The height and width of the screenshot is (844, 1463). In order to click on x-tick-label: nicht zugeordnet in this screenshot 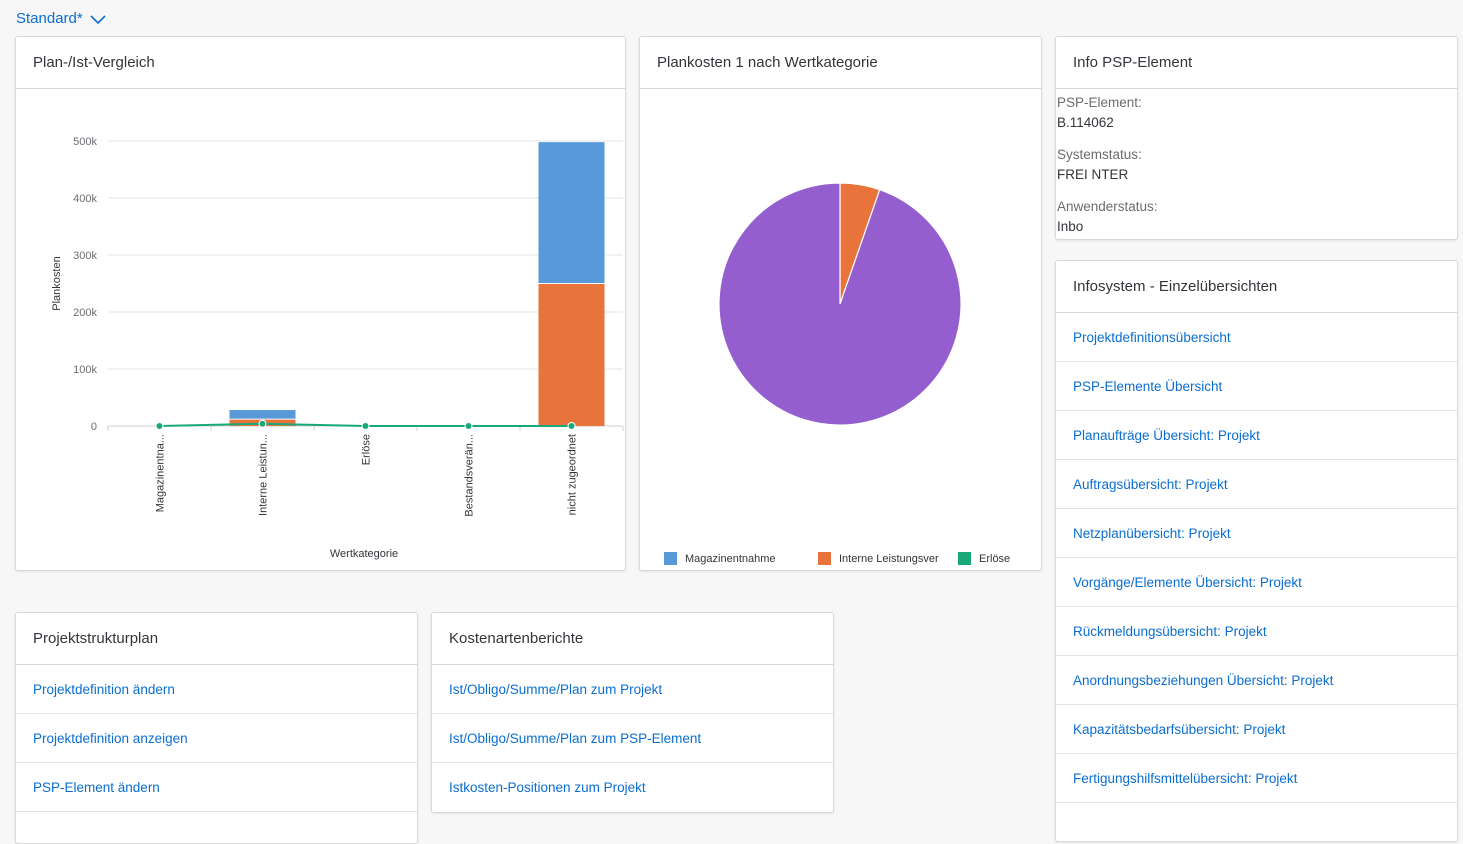, I will do `click(573, 474)`.